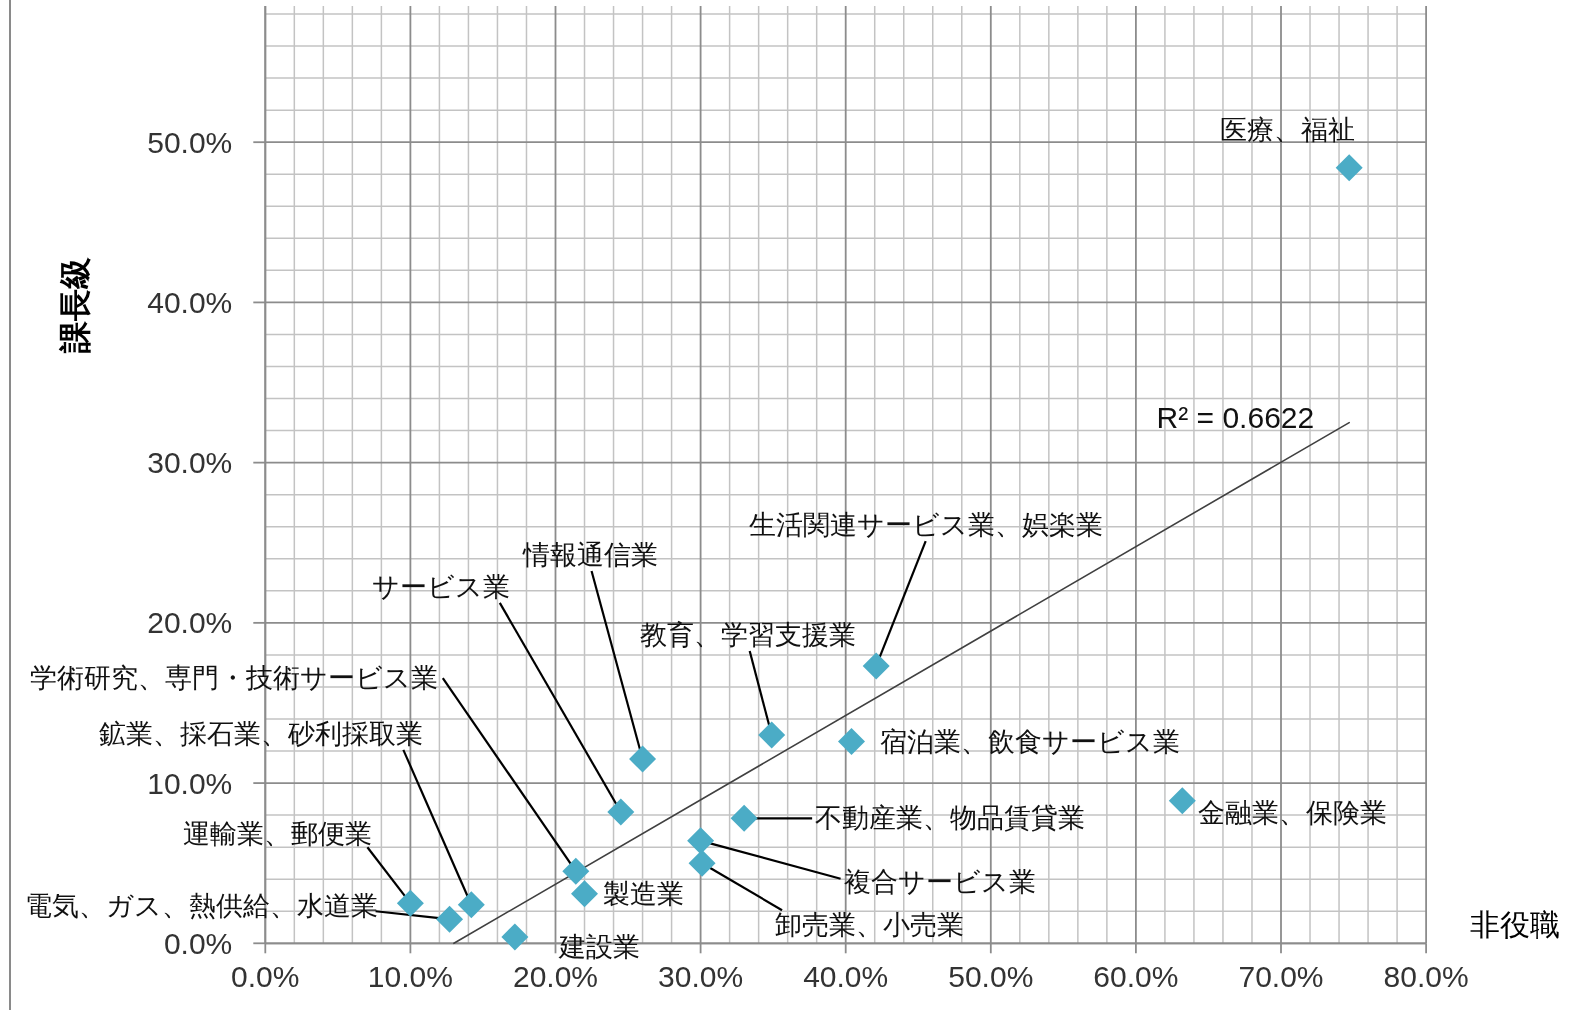 This screenshot has height=1010, width=1588. What do you see at coordinates (1029, 742) in the screenshot?
I see `annotation: 宿泊業、飲食サービス業` at bounding box center [1029, 742].